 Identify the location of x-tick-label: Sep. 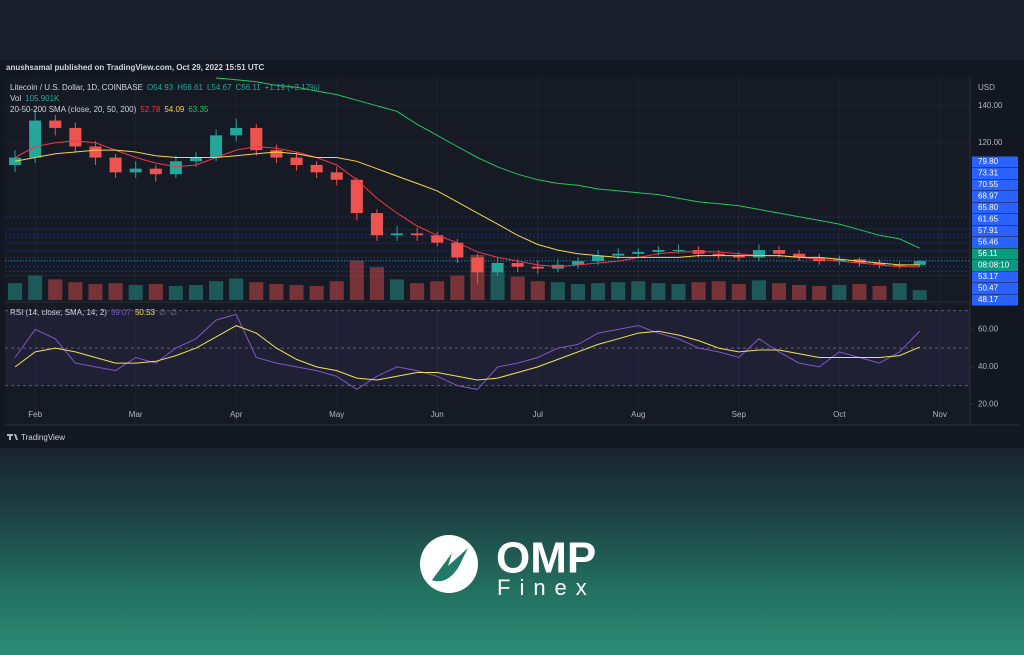
(739, 414).